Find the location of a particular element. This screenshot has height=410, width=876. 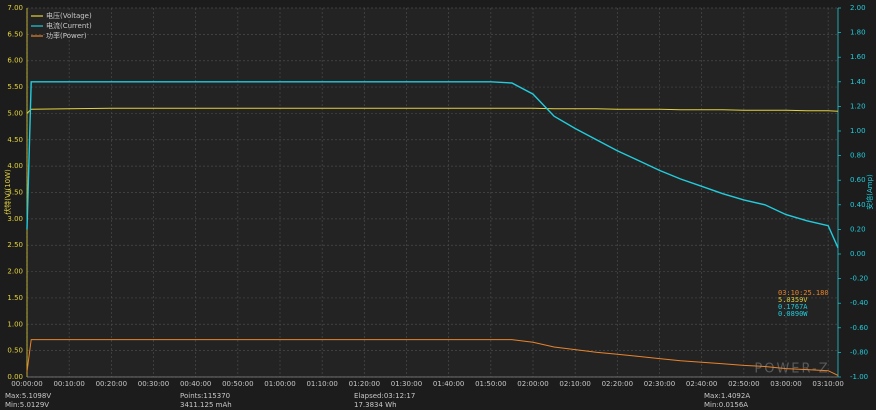

x-tick-label: 00:30:00 is located at coordinates (153, 384).